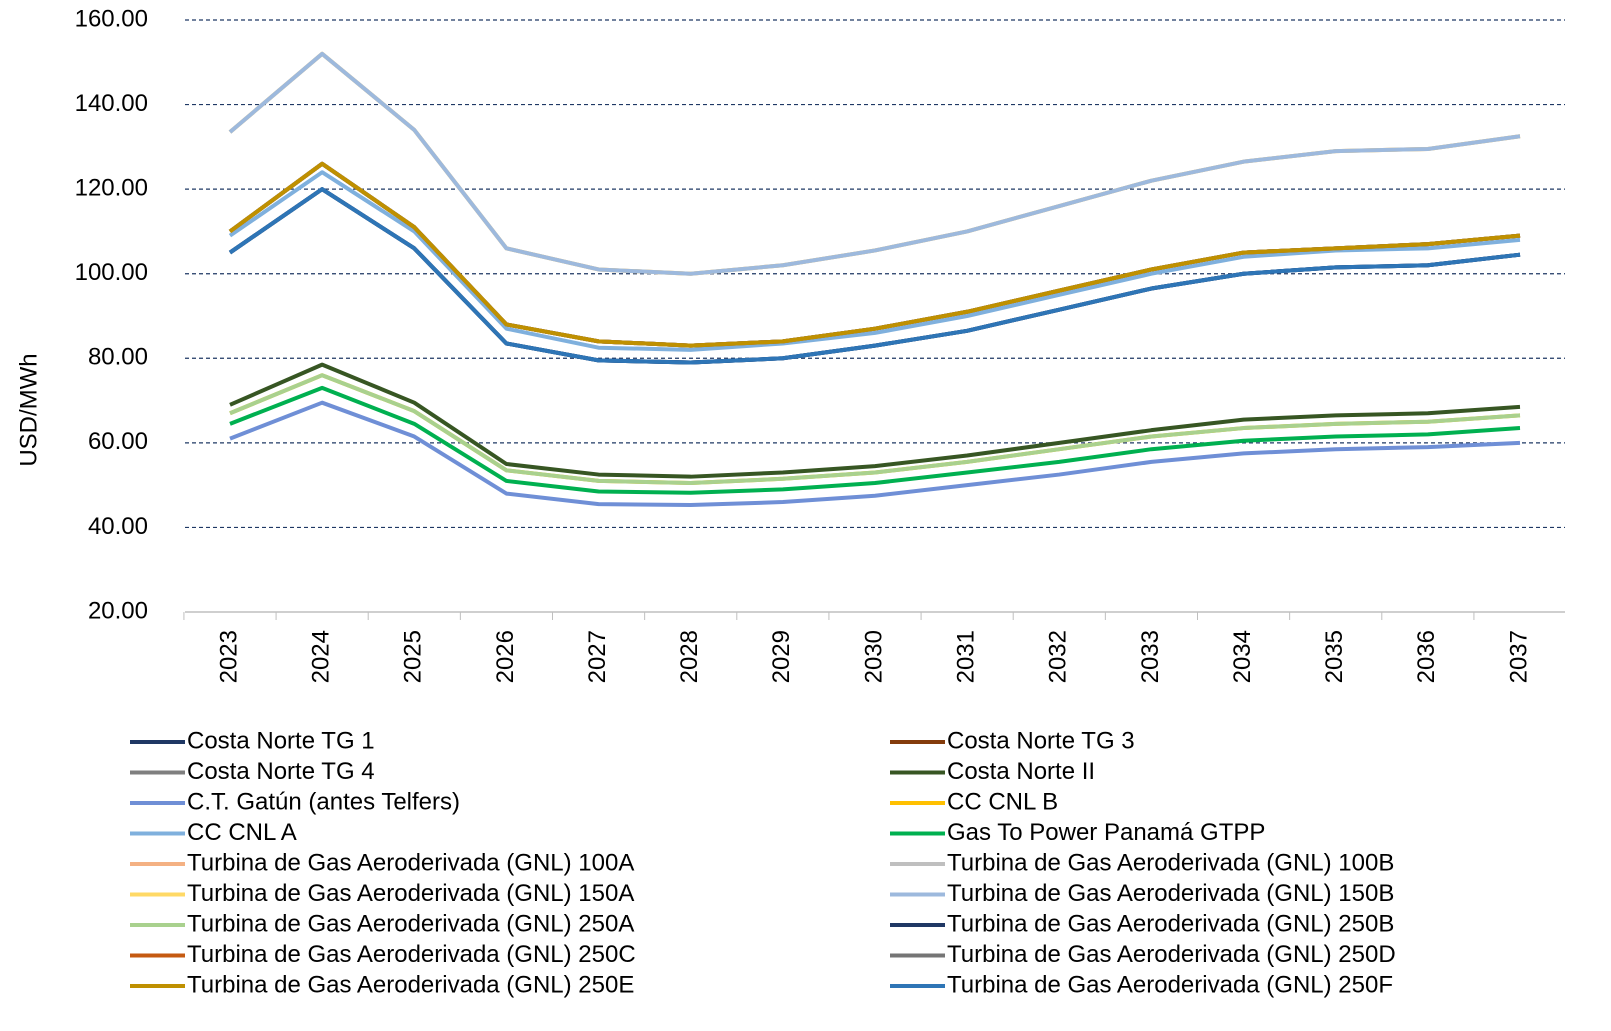 This screenshot has width=1611, height=1031. What do you see at coordinates (1106, 832) in the screenshot?
I see `legend-label: Gas To Power Panamá GTPP` at bounding box center [1106, 832].